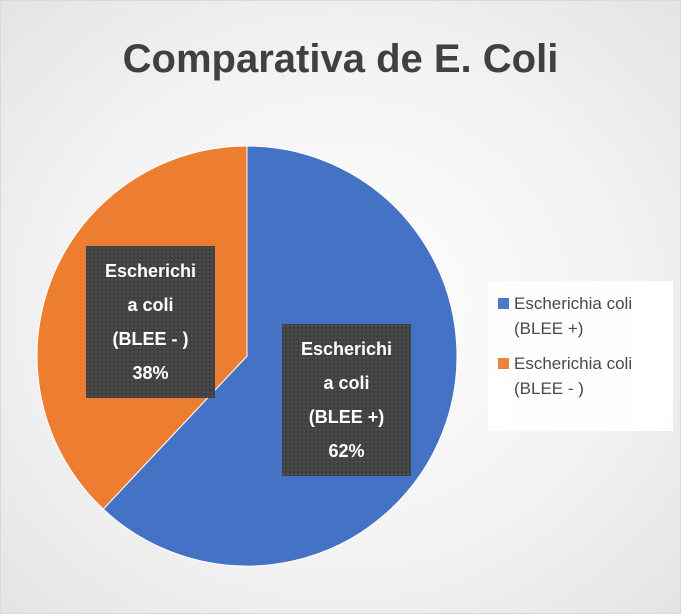 This screenshot has width=681, height=614. I want to click on legend-entry: Escherichia coli (BLEE +), so click(581, 316).